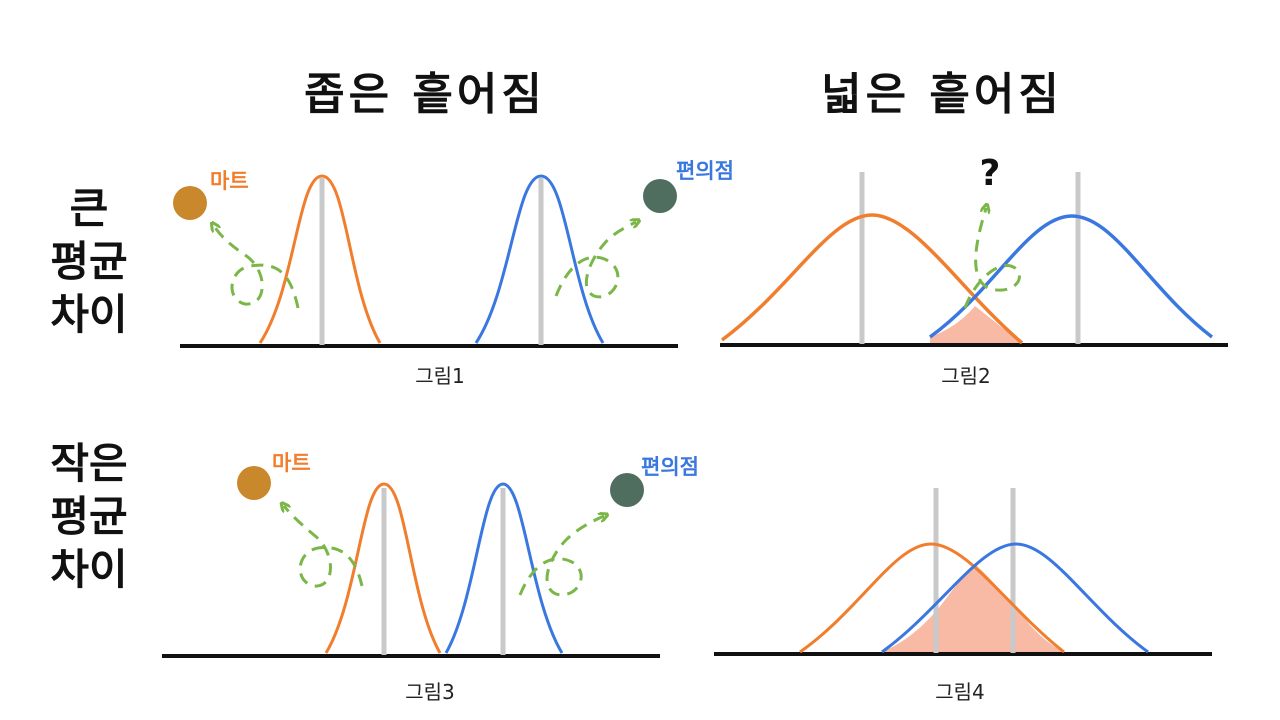 The height and width of the screenshot is (720, 1280). I want to click on panel2-overlap-fill, so click(976, 324).